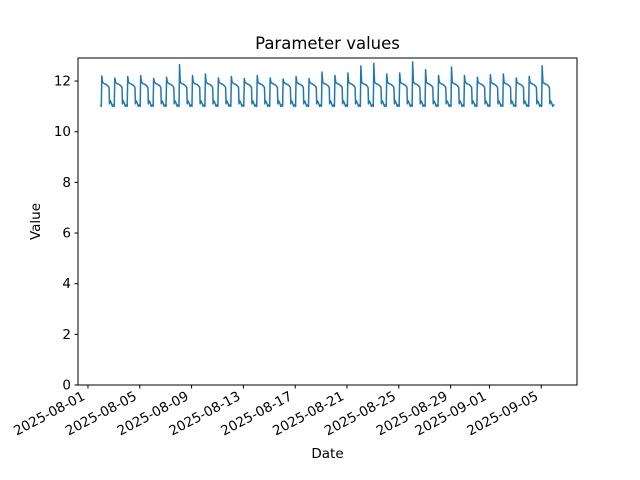 The height and width of the screenshot is (480, 640). Describe the element at coordinates (62, 82) in the screenshot. I see `y-tick-label: 12` at that location.